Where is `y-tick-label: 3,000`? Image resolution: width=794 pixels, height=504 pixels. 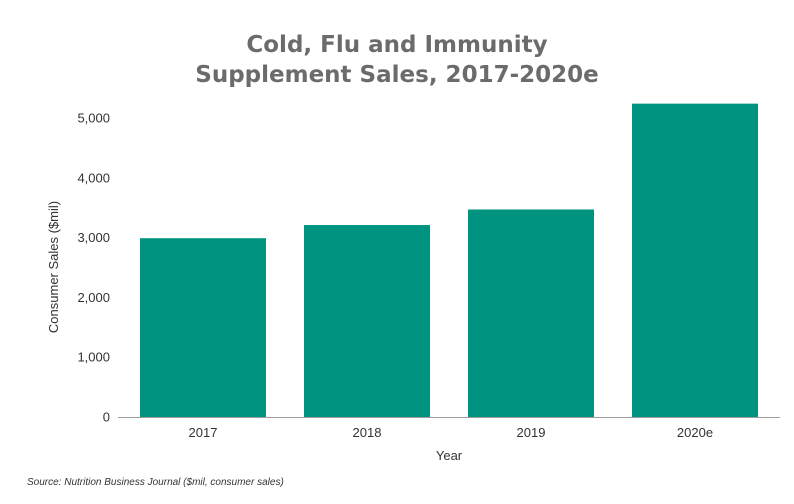
y-tick-label: 3,000 is located at coordinates (93, 237).